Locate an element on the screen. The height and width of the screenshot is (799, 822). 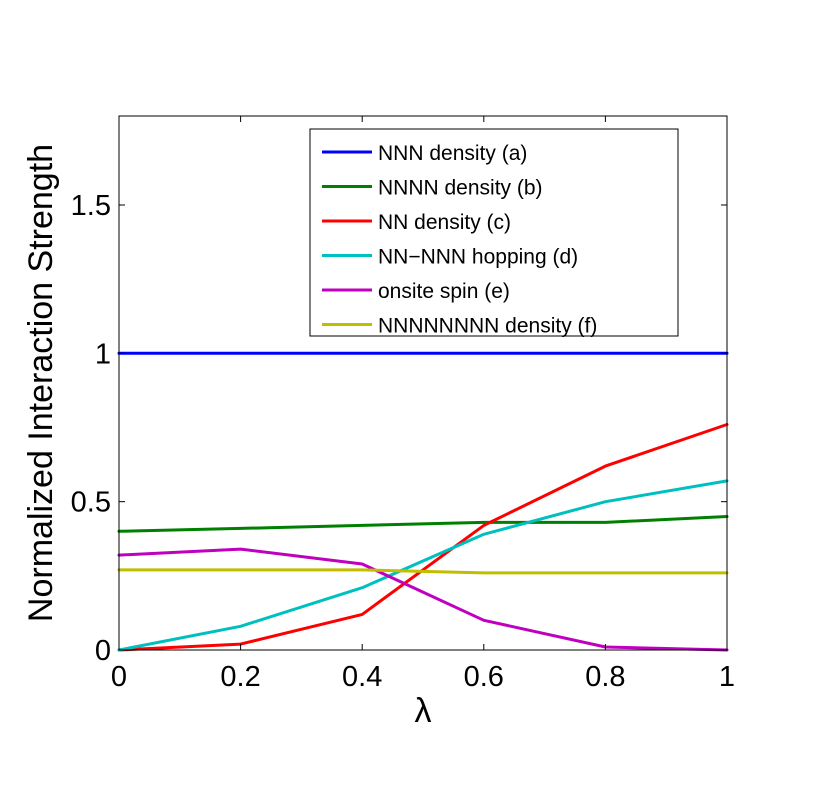
x-tick-label: 1 is located at coordinates (727, 677).